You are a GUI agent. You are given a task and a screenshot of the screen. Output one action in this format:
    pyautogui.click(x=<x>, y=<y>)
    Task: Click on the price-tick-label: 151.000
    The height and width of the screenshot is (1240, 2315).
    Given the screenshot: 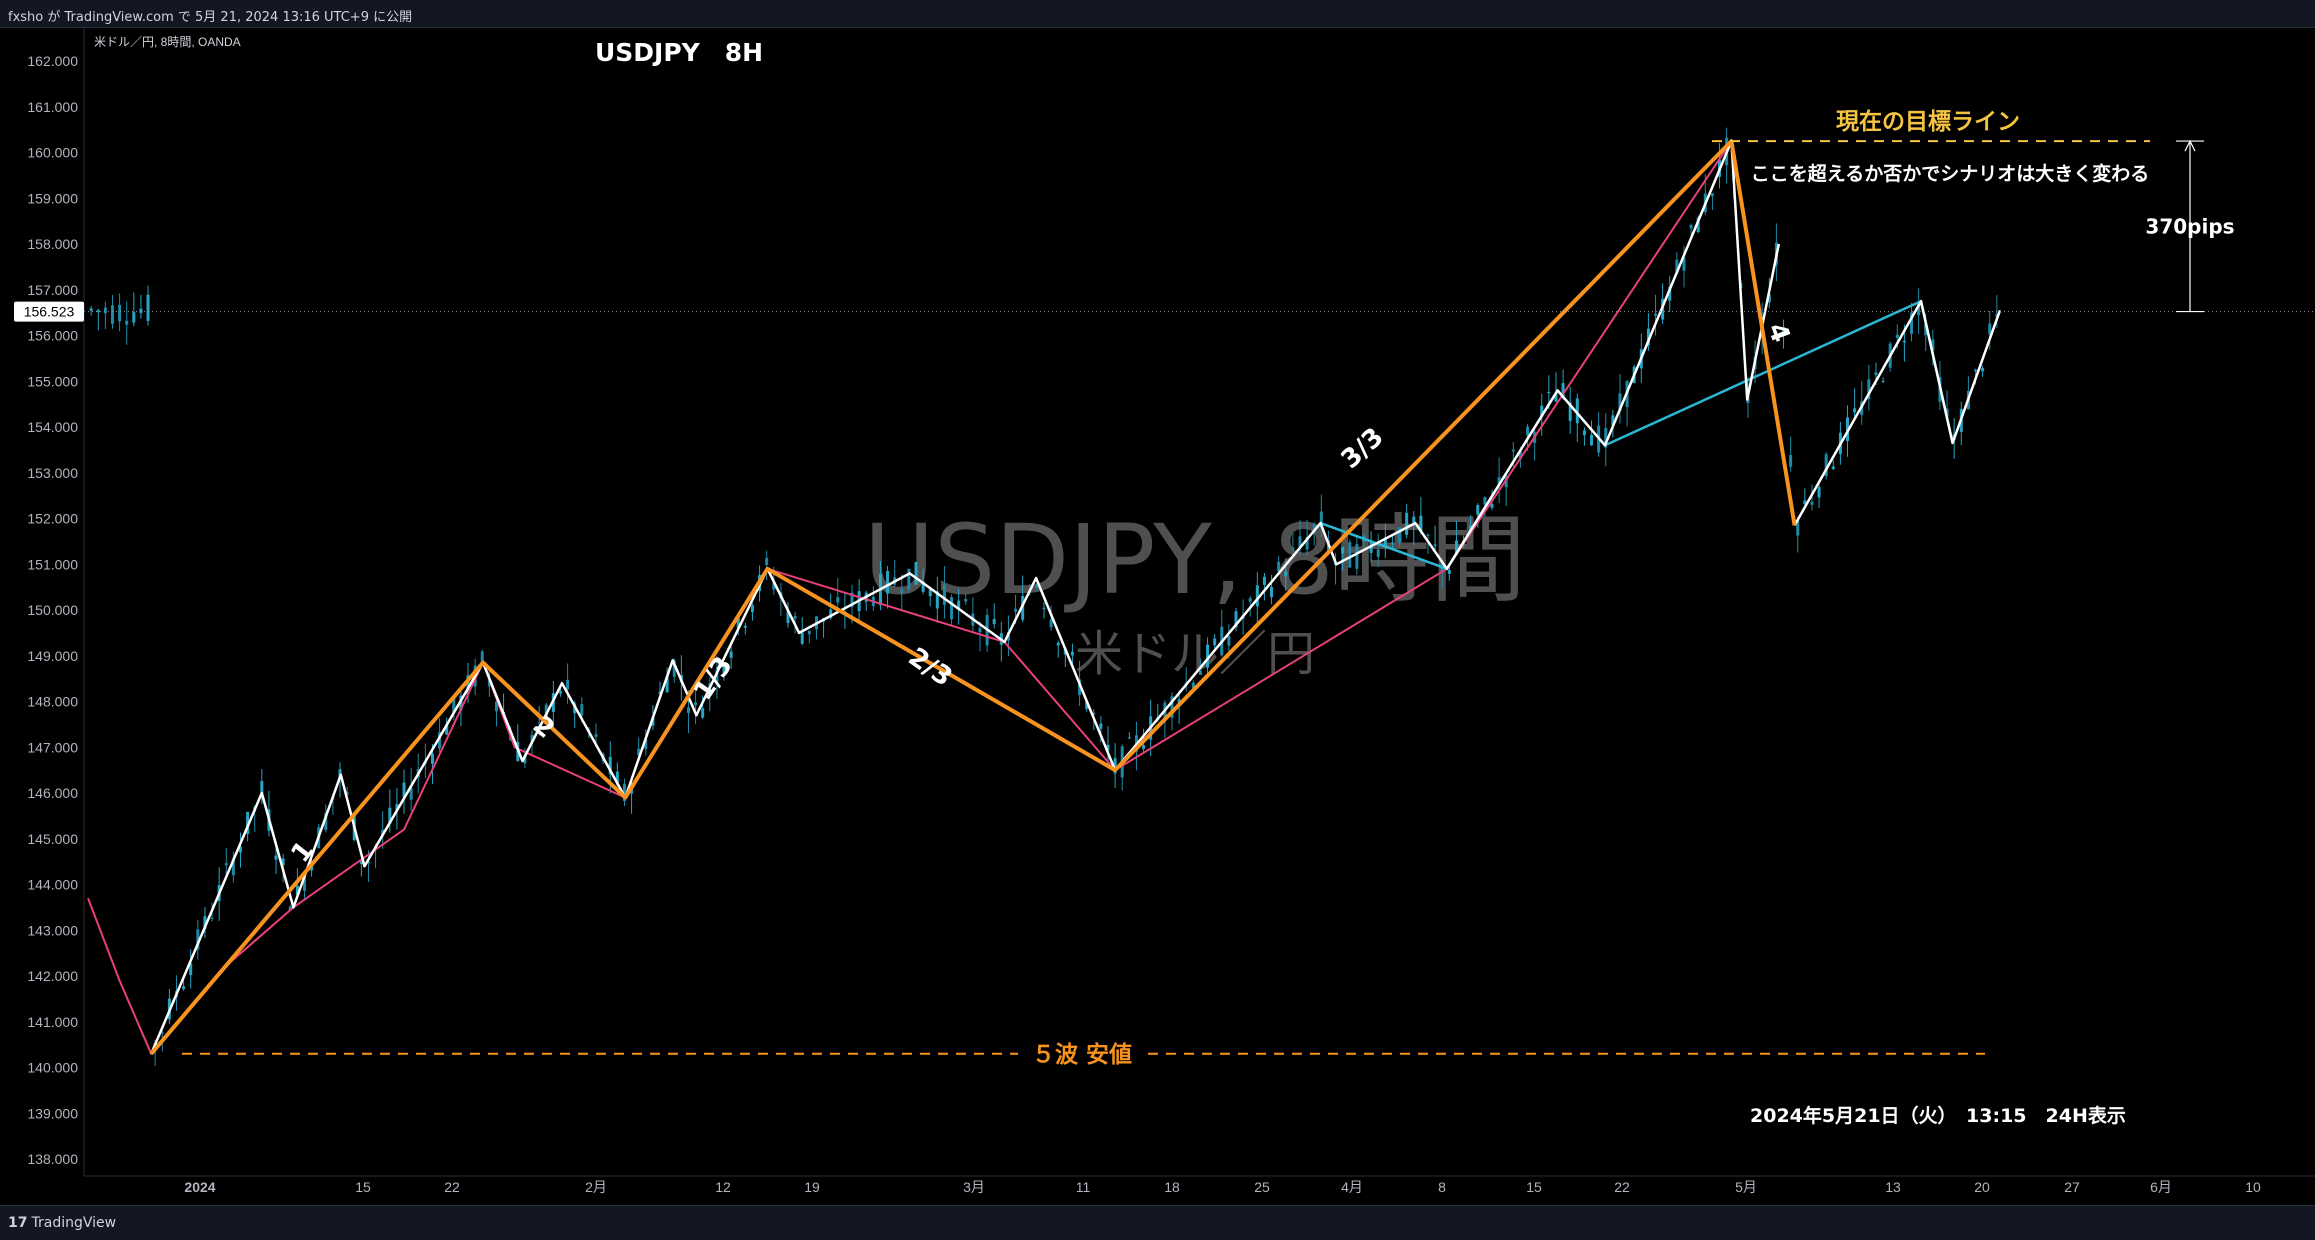 What is the action you would take?
    pyautogui.click(x=52, y=564)
    